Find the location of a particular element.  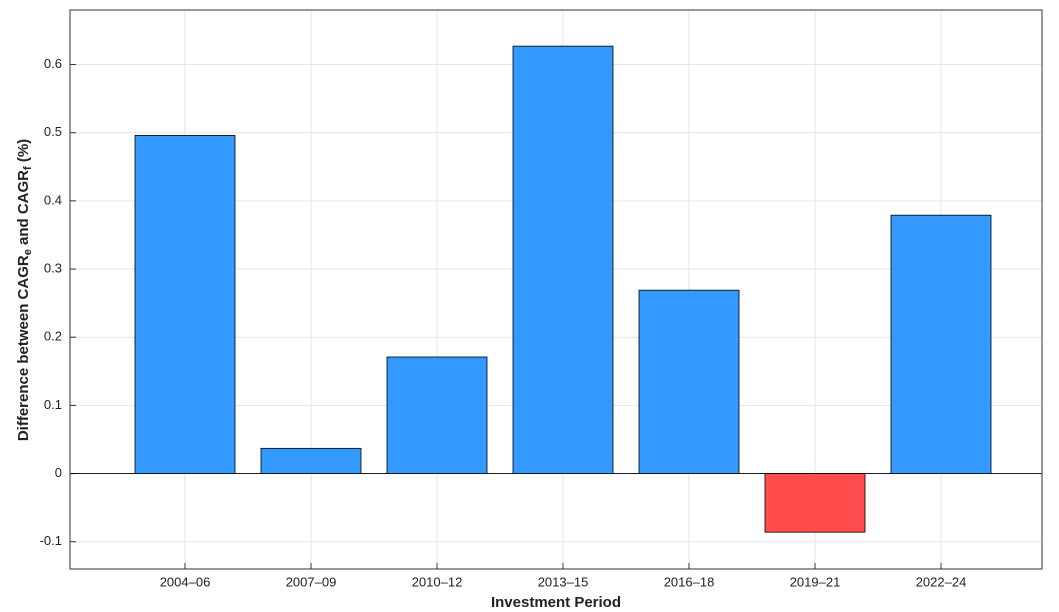

x-tick-label: 2007–09 is located at coordinates (311, 581).